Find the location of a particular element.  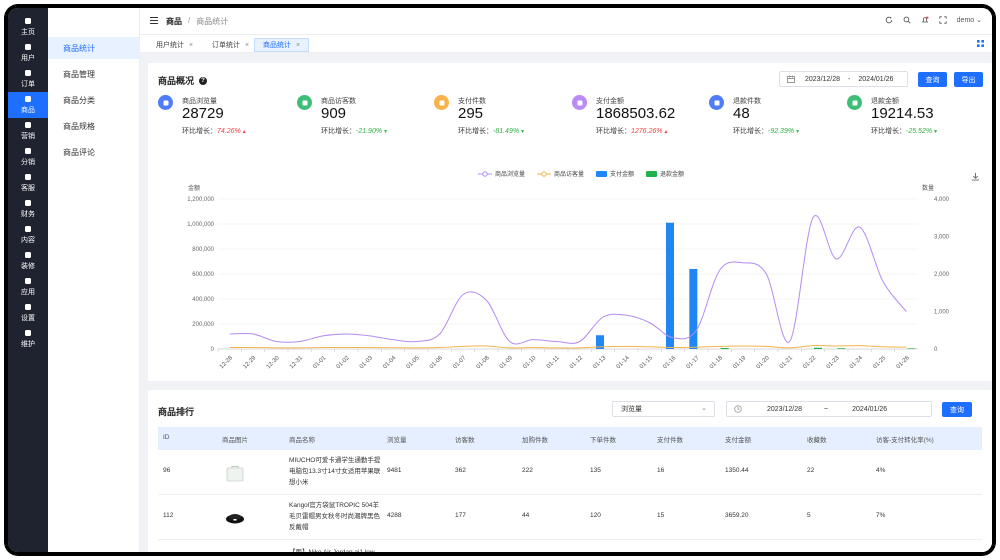

metric-value: 28729 is located at coordinates (203, 113).